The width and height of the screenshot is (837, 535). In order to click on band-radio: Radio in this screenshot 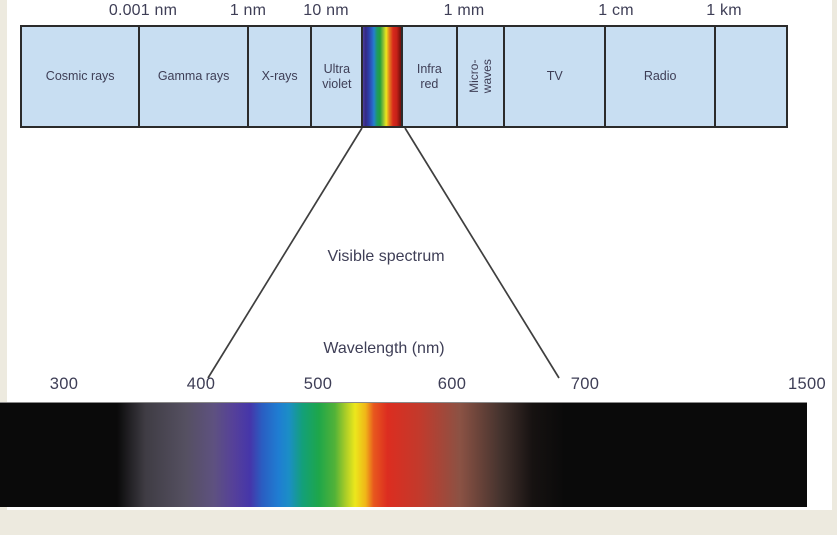, I will do `click(661, 76)`.